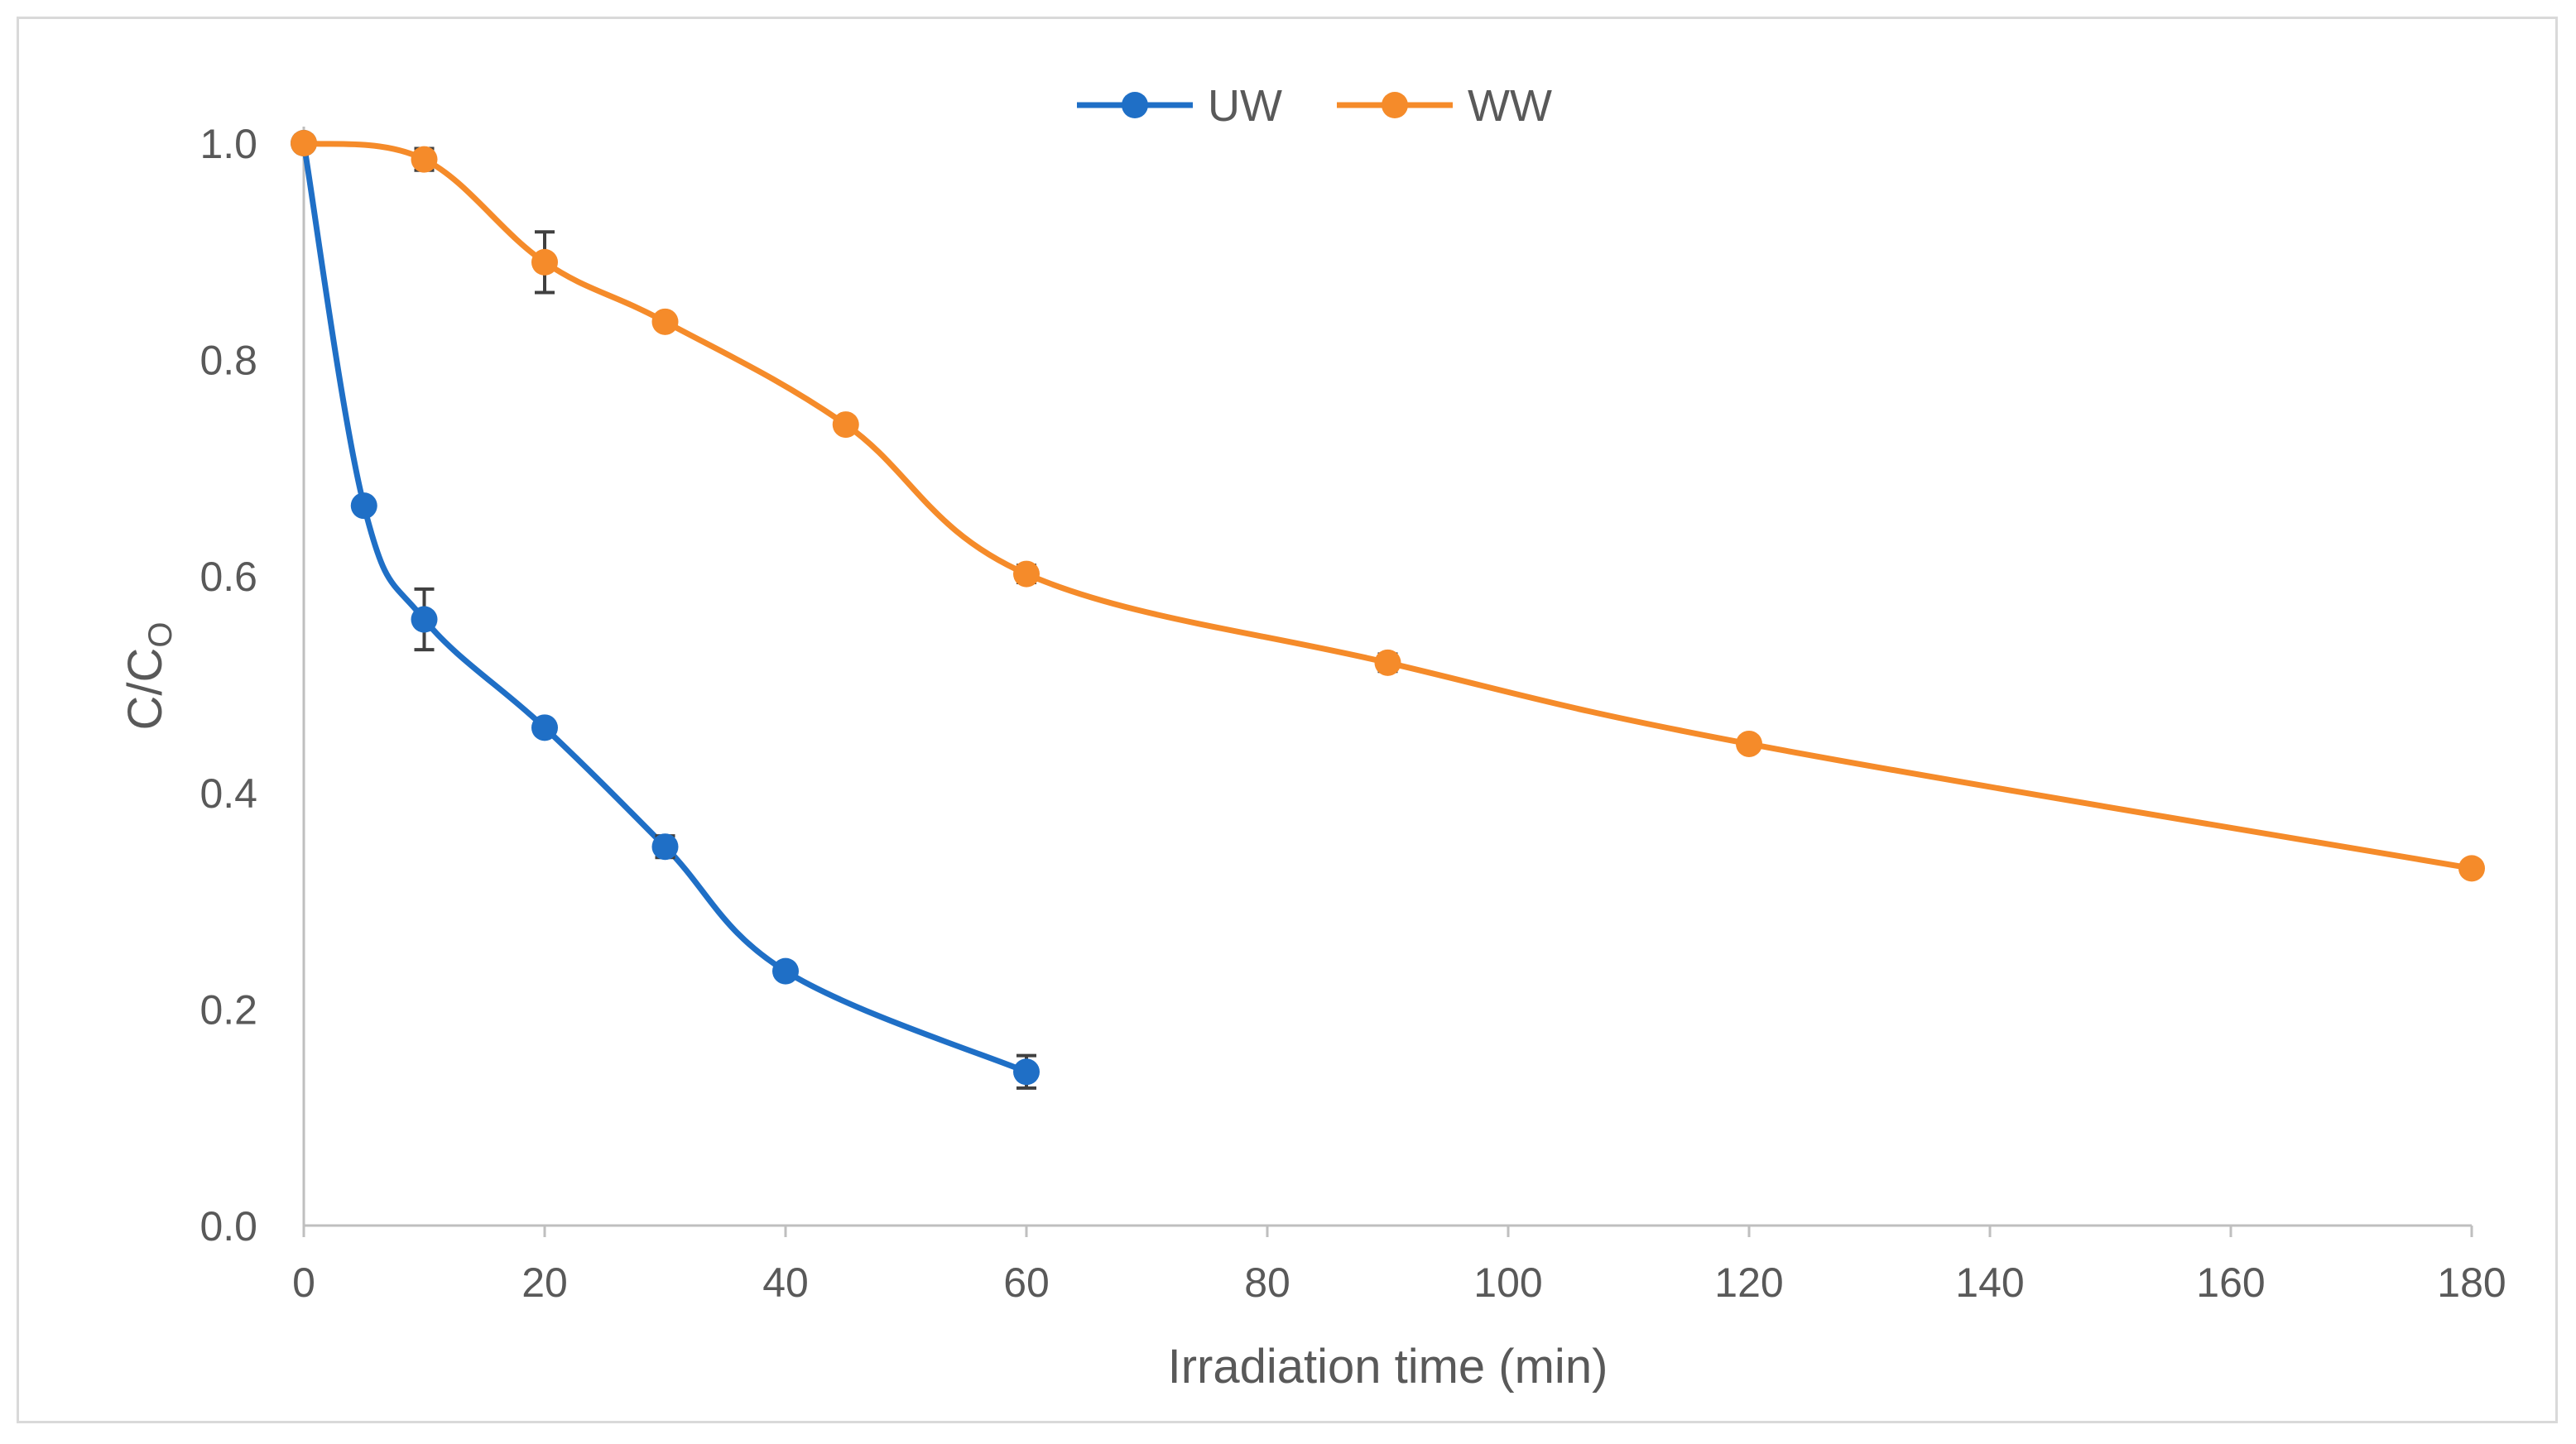 The image size is (2576, 1444). What do you see at coordinates (1507, 1282) in the screenshot?
I see `x-tick-label: 100` at bounding box center [1507, 1282].